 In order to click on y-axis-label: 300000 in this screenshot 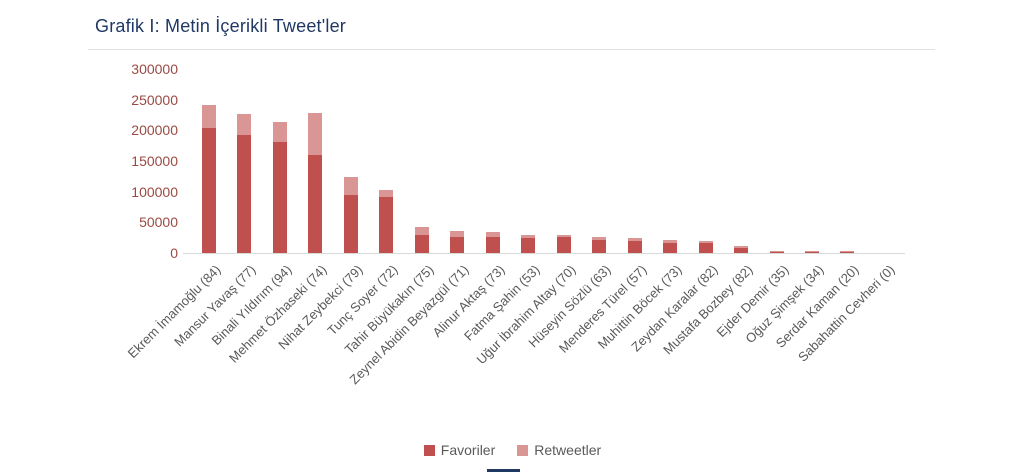, I will do `click(154, 69)`.